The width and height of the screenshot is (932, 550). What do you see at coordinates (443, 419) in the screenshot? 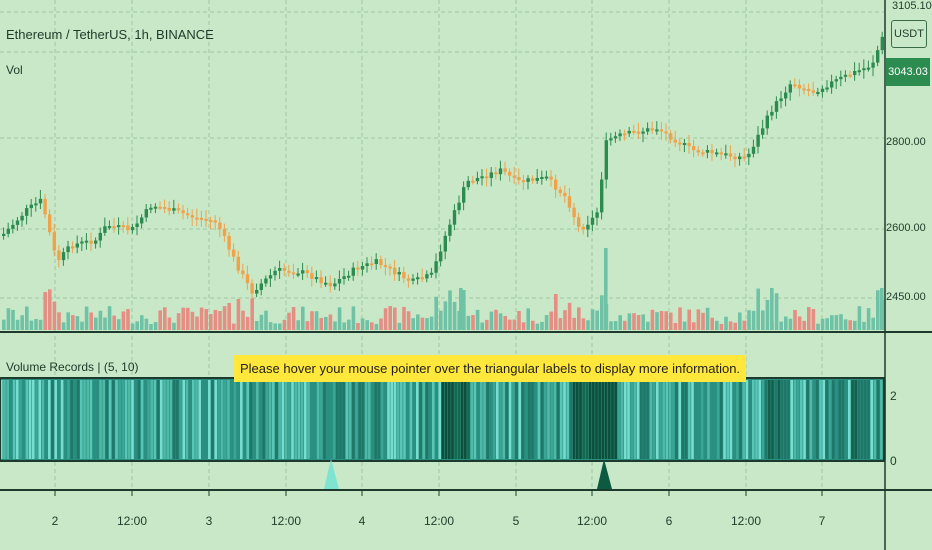
I see `volume-records-indicator` at bounding box center [443, 419].